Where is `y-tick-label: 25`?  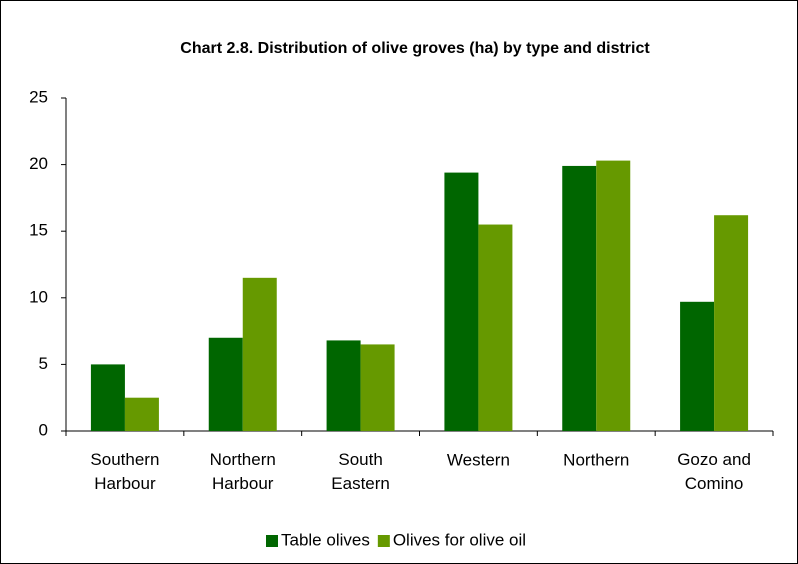 y-tick-label: 25 is located at coordinates (38, 96).